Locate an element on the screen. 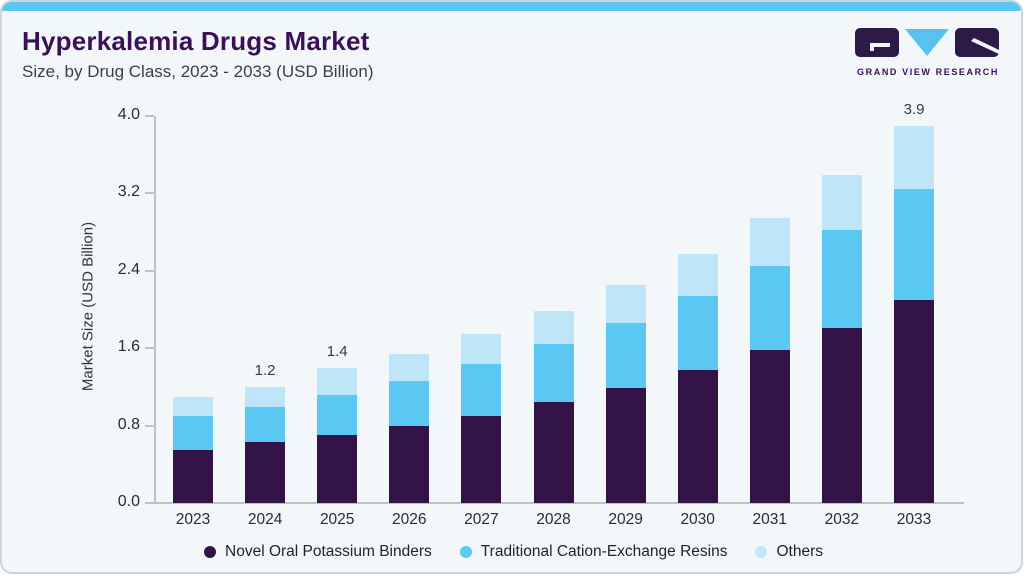 The width and height of the screenshot is (1025, 576). x-axis-label: 2031 is located at coordinates (770, 519).